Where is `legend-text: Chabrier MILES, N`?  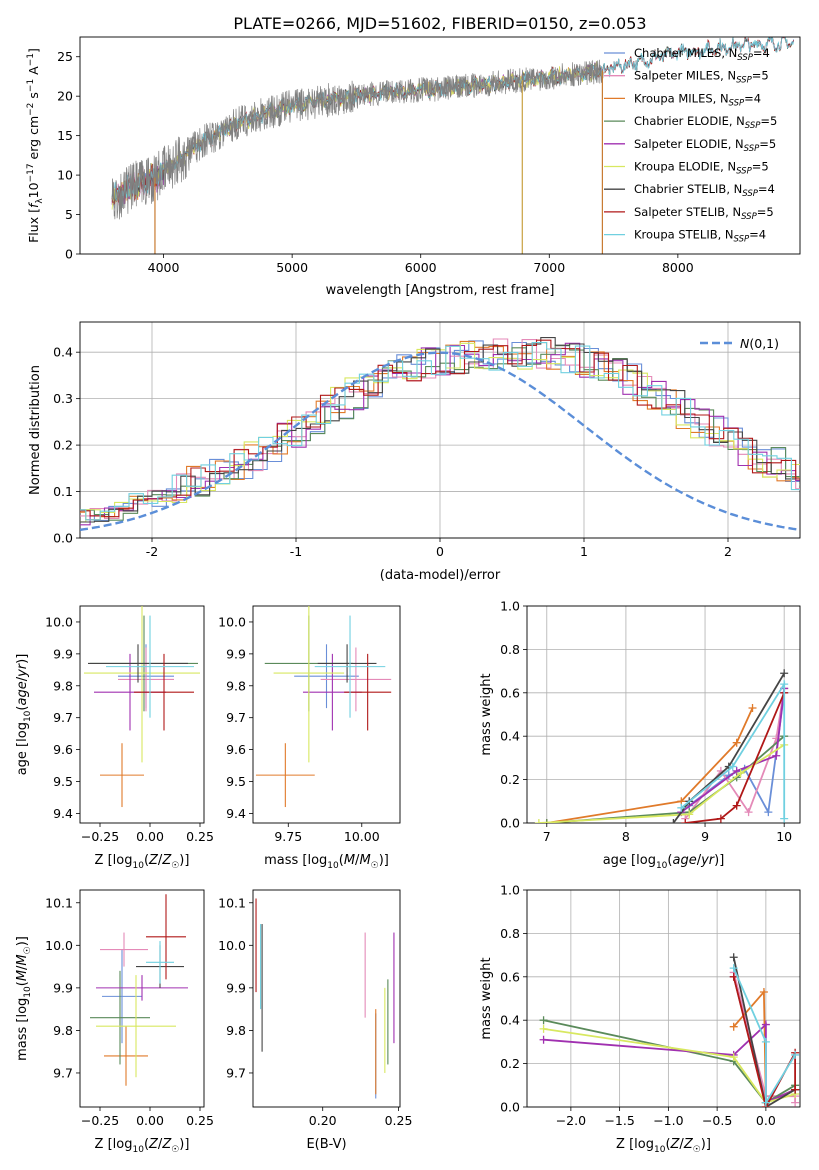 legend-text: Chabrier MILES, N is located at coordinates (685, 53).